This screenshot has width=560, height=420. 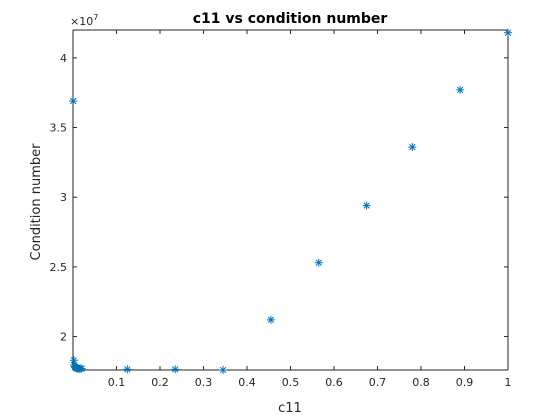 What do you see at coordinates (95, 17) in the screenshot?
I see `exponent-power: 7` at bounding box center [95, 17].